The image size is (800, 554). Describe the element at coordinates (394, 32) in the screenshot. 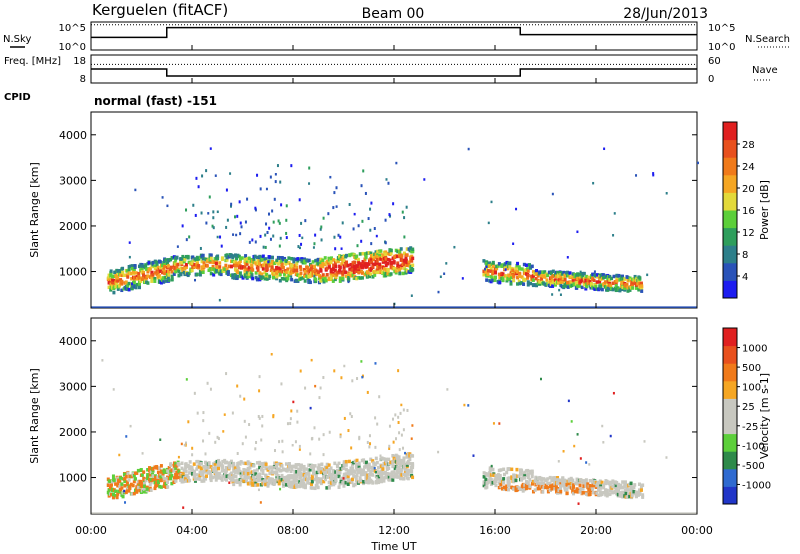

I see `noise-sky-line` at that location.